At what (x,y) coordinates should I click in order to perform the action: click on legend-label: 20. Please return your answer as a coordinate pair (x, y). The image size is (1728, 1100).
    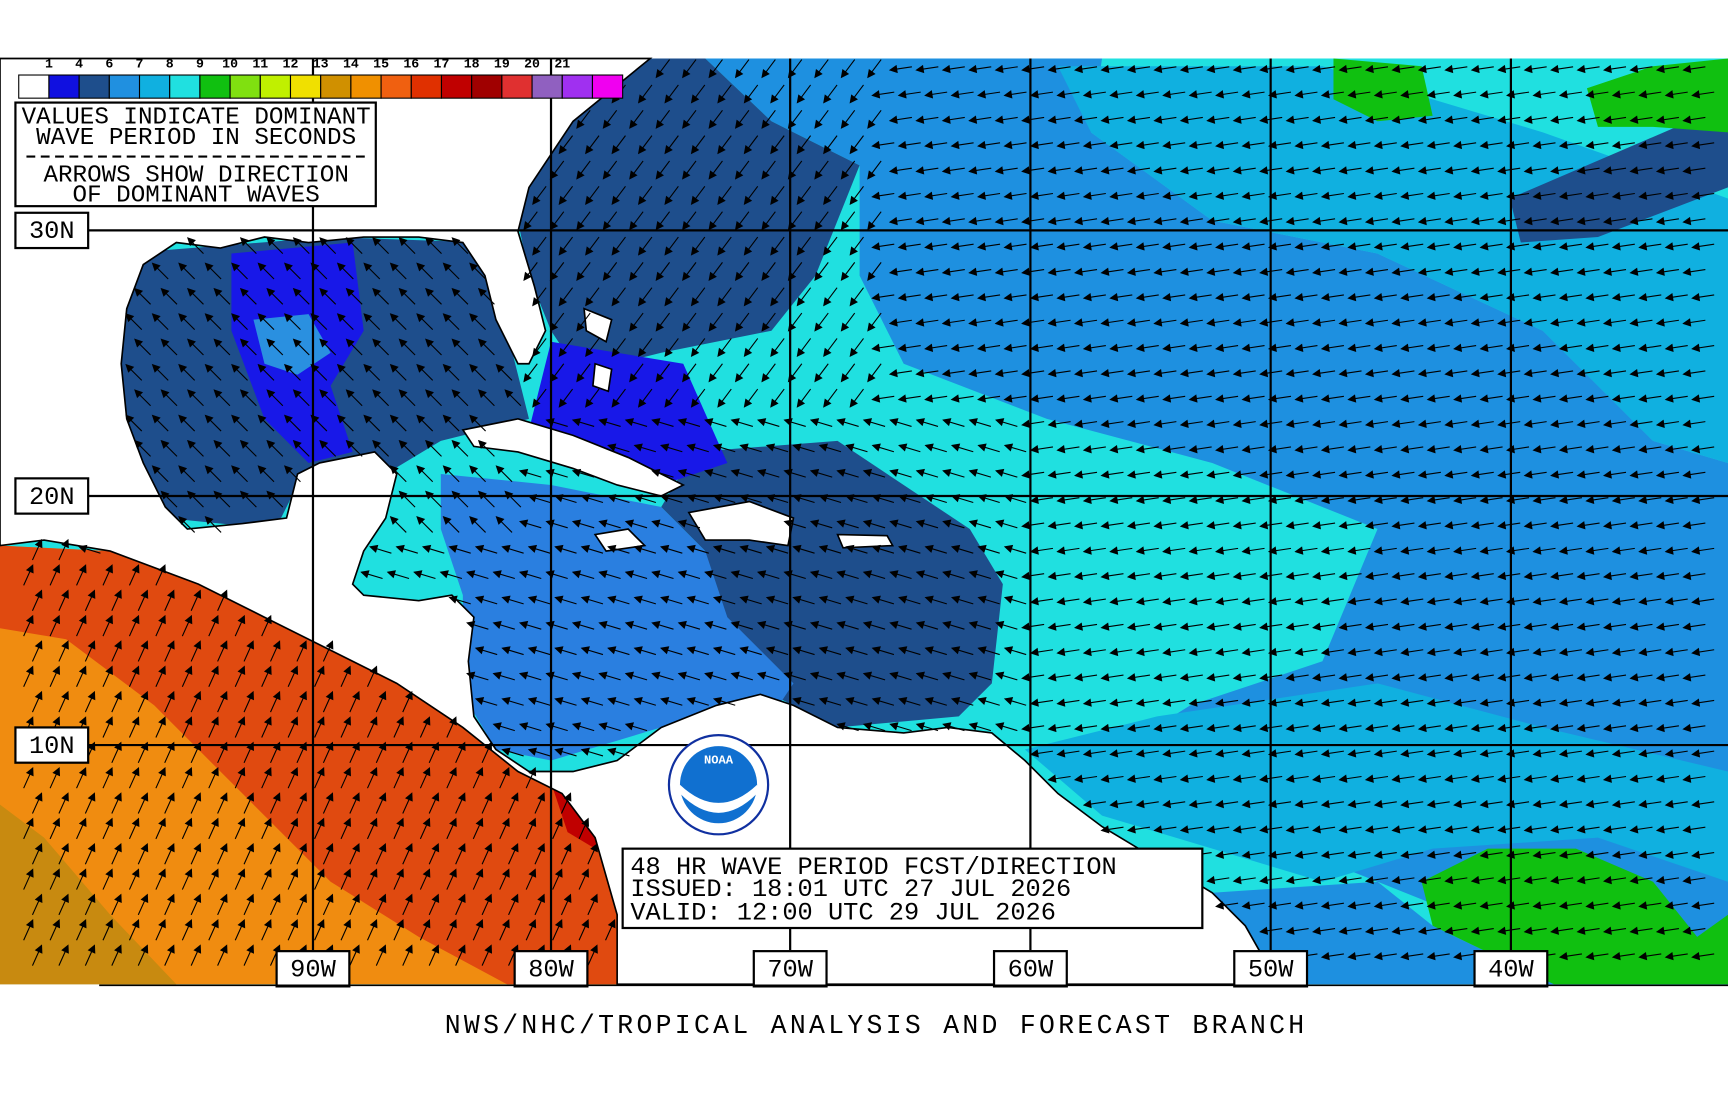
    Looking at the image, I should click on (532, 64).